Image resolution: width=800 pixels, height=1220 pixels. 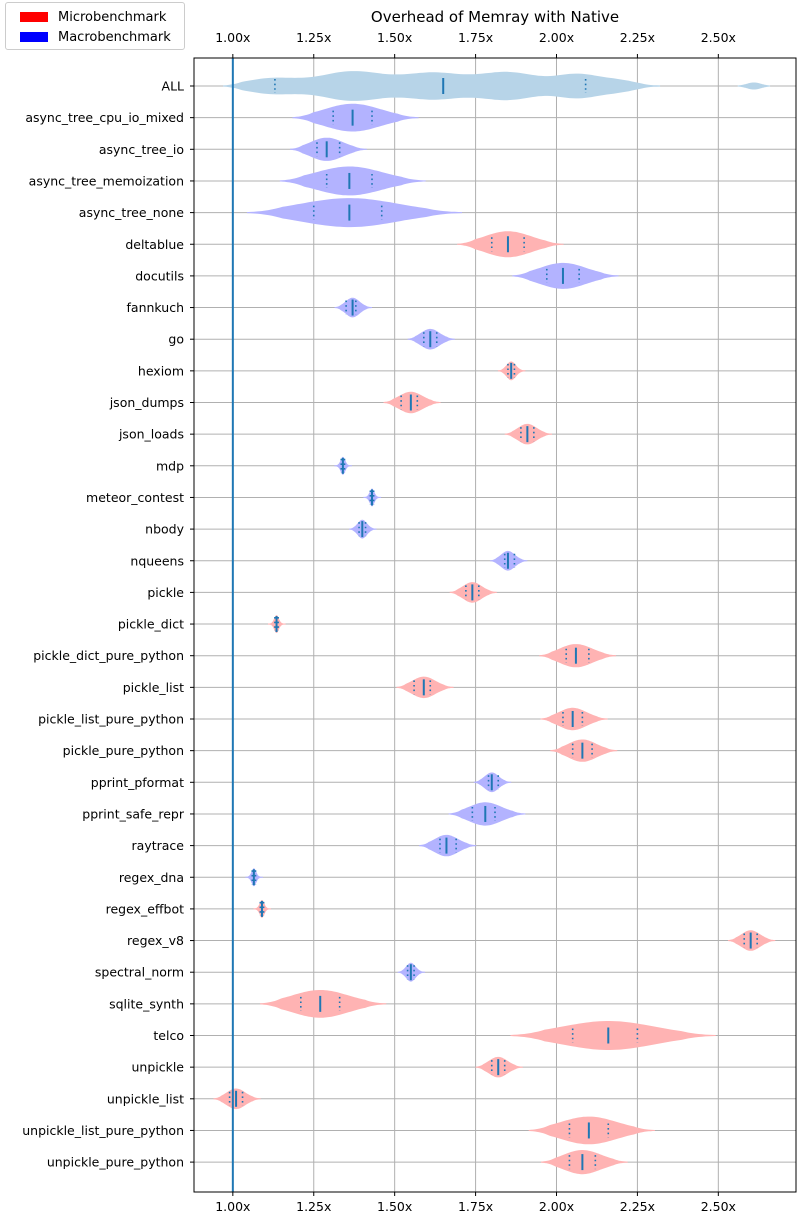 I want to click on y-tick-label-regex-dna: regex_dna, so click(x=151, y=877).